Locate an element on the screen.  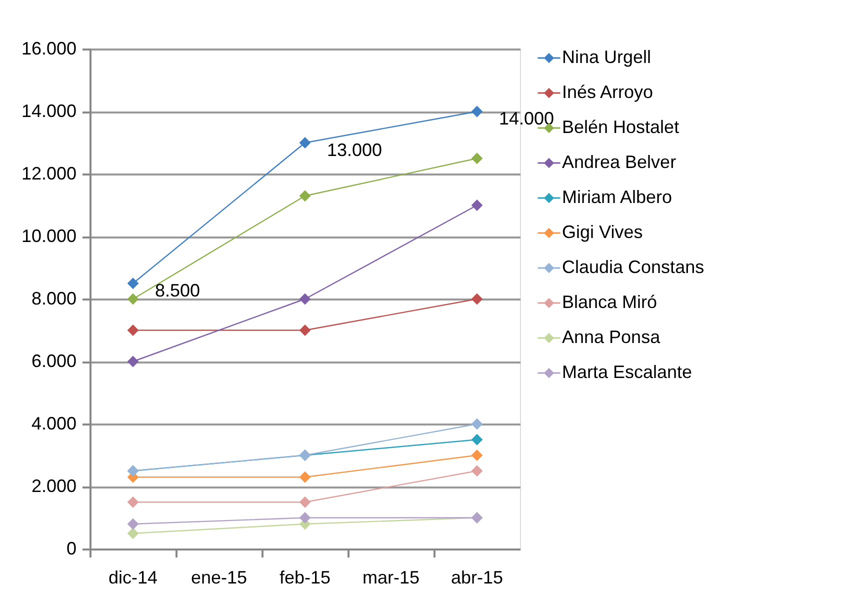
legend-label: Anna Ponsa is located at coordinates (612, 337).